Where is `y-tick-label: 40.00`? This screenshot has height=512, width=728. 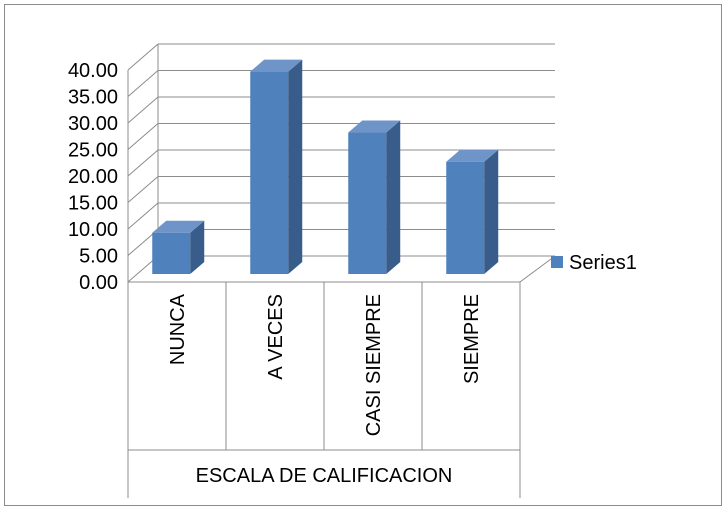 y-tick-label: 40.00 is located at coordinates (93, 71).